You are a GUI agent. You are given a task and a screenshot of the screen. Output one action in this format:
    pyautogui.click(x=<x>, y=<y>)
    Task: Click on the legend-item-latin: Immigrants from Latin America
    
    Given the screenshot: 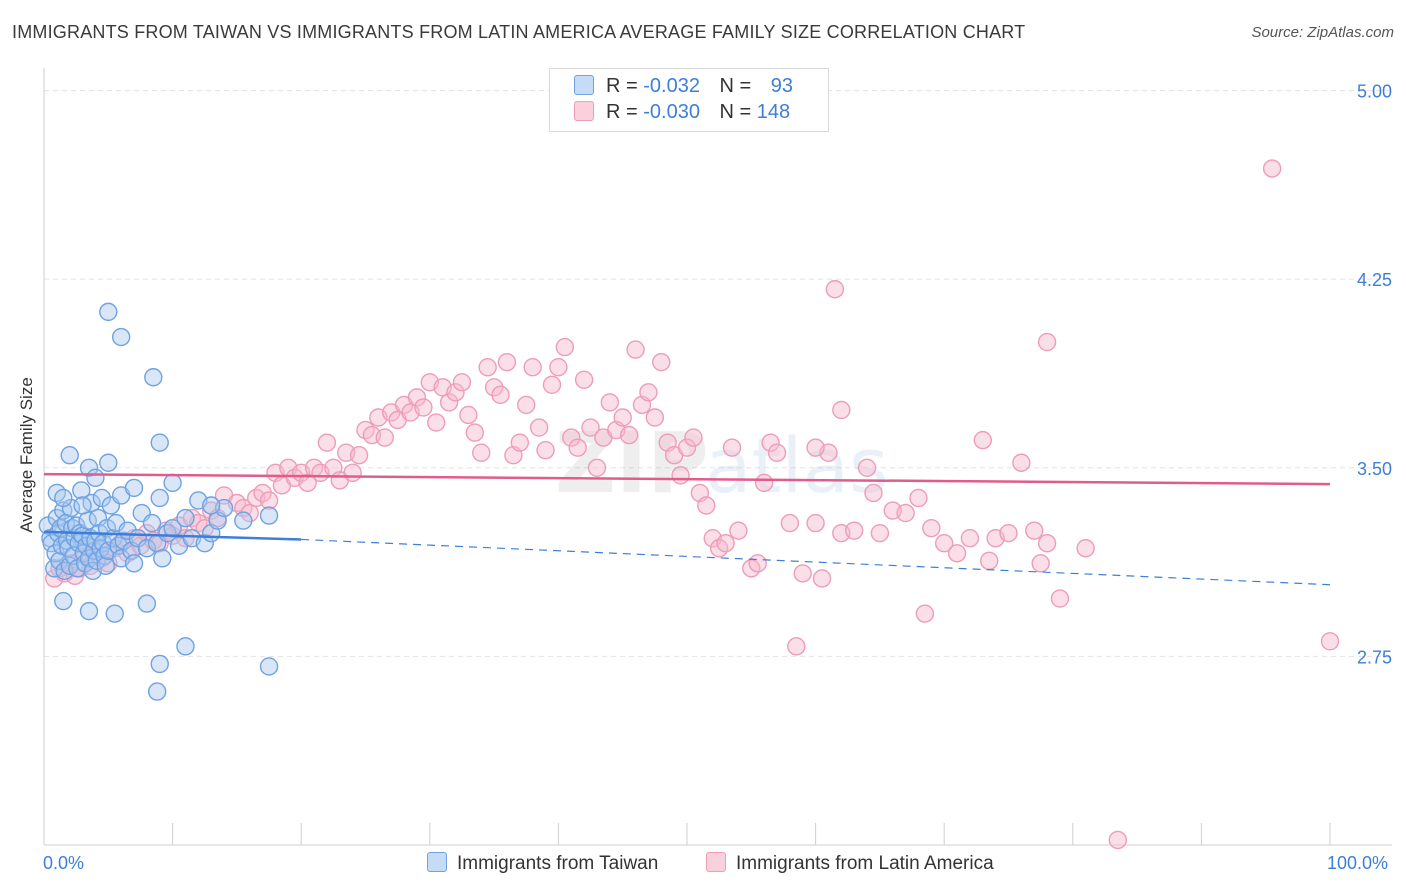 What is the action you would take?
    pyautogui.click(x=850, y=863)
    